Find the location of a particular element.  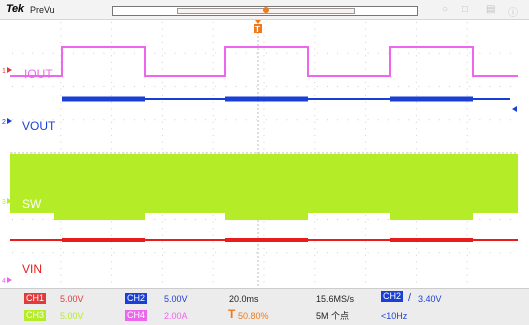

trigger-source-badge: CH2 is located at coordinates (392, 296).